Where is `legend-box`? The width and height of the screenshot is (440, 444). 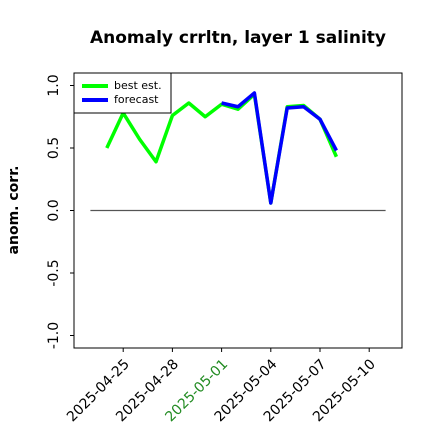
legend-box is located at coordinates (122, 93).